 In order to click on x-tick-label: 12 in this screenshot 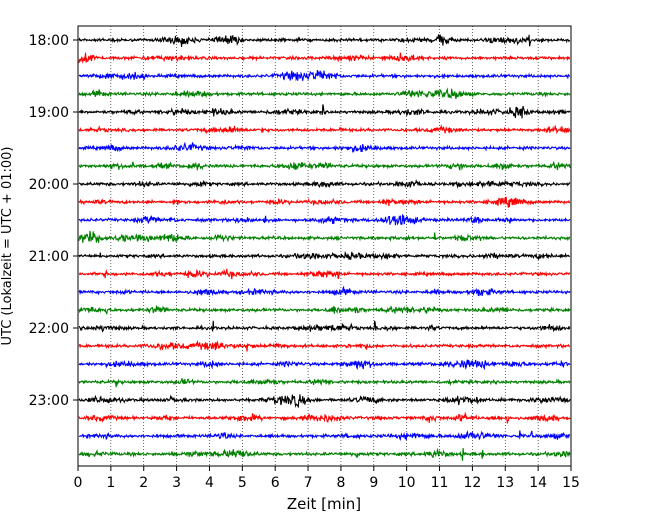, I will do `click(472, 483)`.